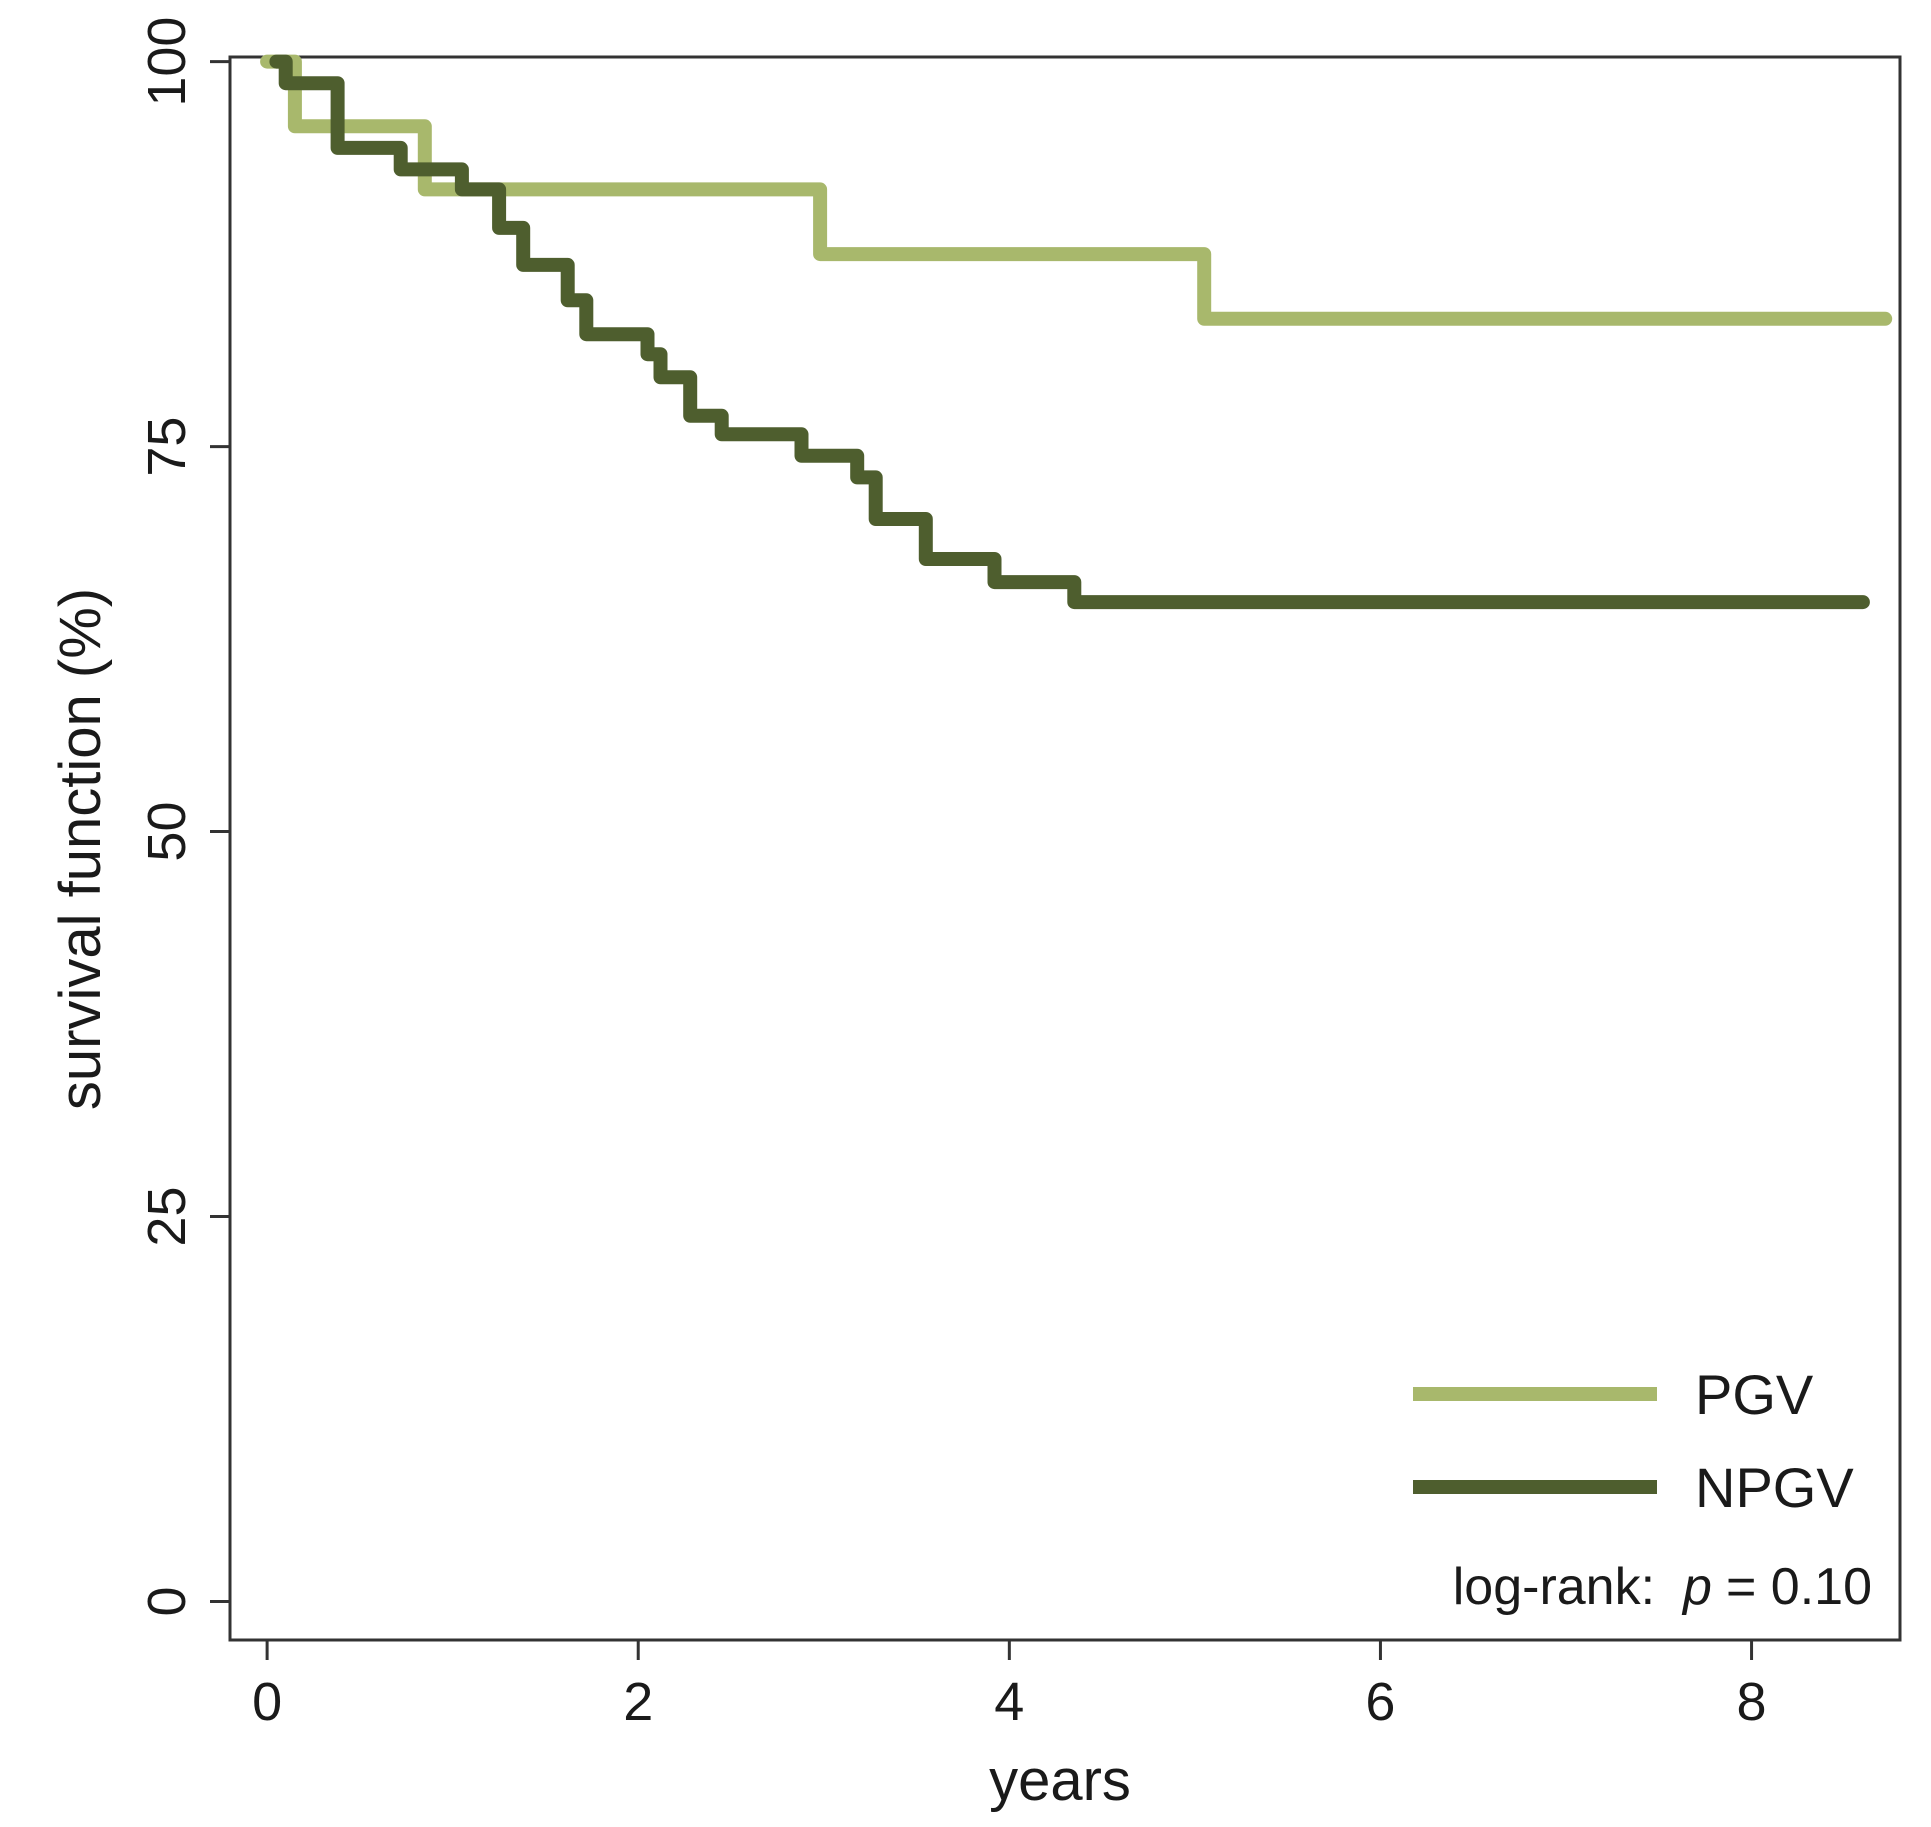 The width and height of the screenshot is (1931, 1827). Describe the element at coordinates (167, 832) in the screenshot. I see `y-tick-label-50: 50` at that location.